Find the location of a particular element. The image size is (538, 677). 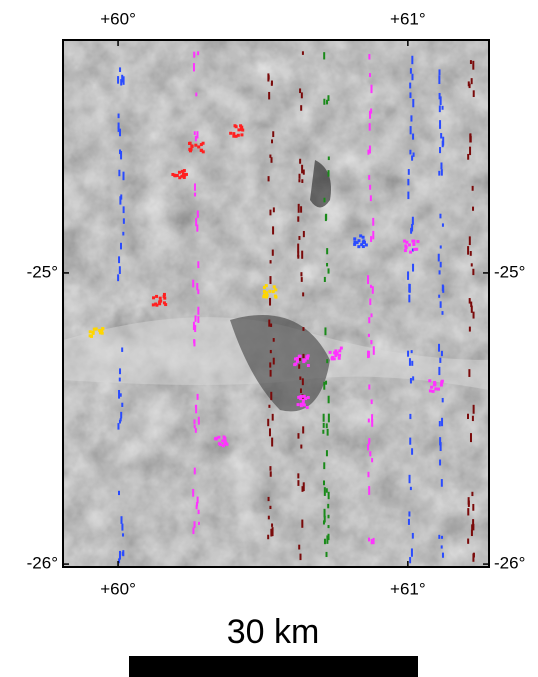

scale-label: 30 km is located at coordinates (273, 632).